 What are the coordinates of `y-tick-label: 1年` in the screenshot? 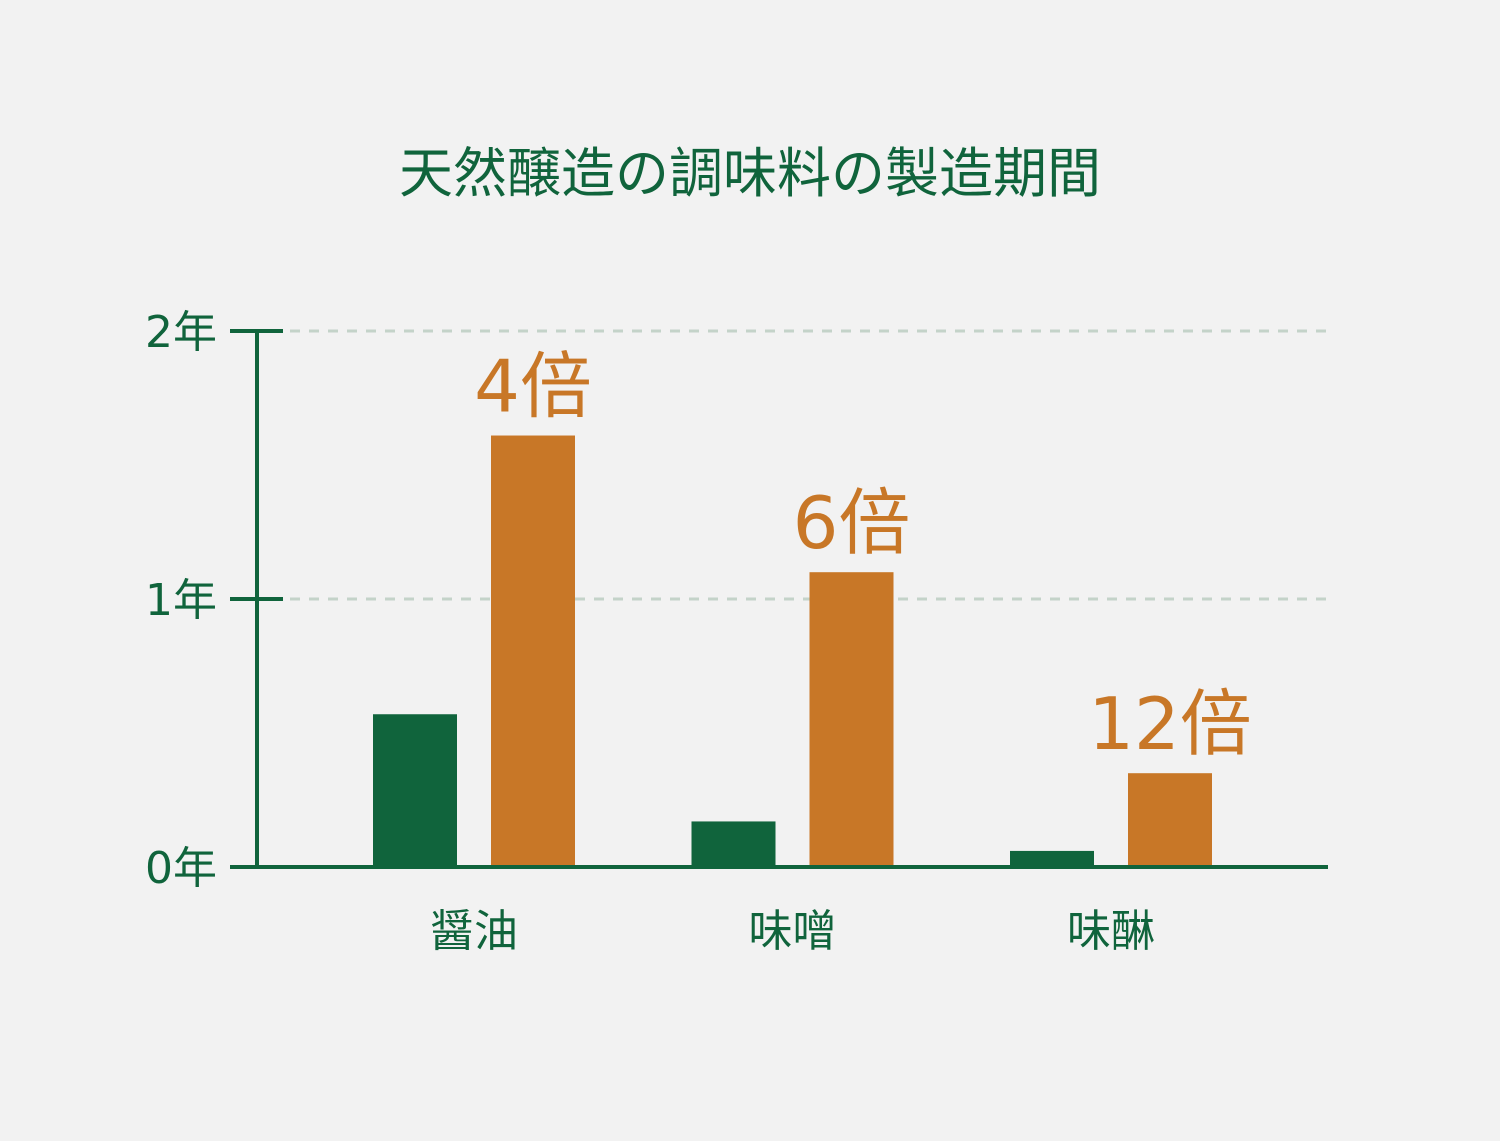 It's located at (181, 600).